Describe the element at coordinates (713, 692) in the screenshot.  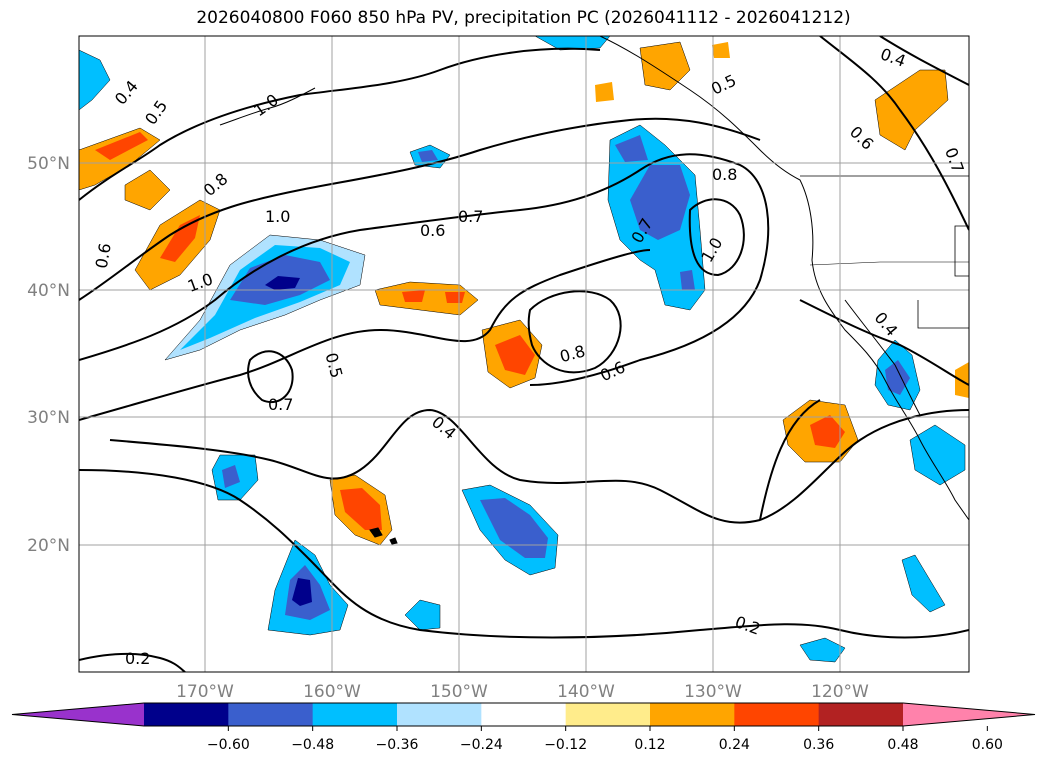
I see `lon-tick-label: 130°W` at that location.